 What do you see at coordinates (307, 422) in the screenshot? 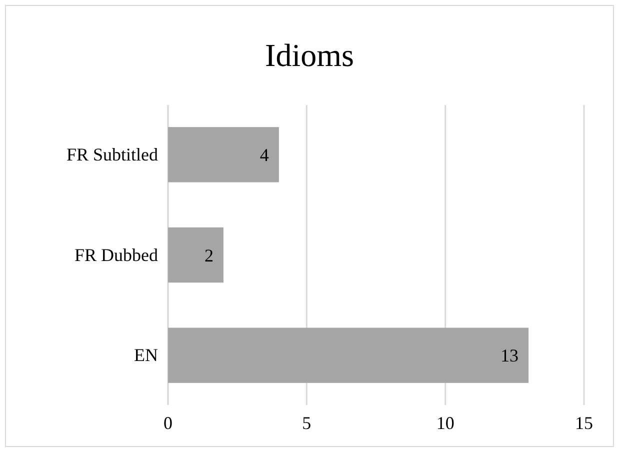
I see `x-tick-label: 5` at bounding box center [307, 422].